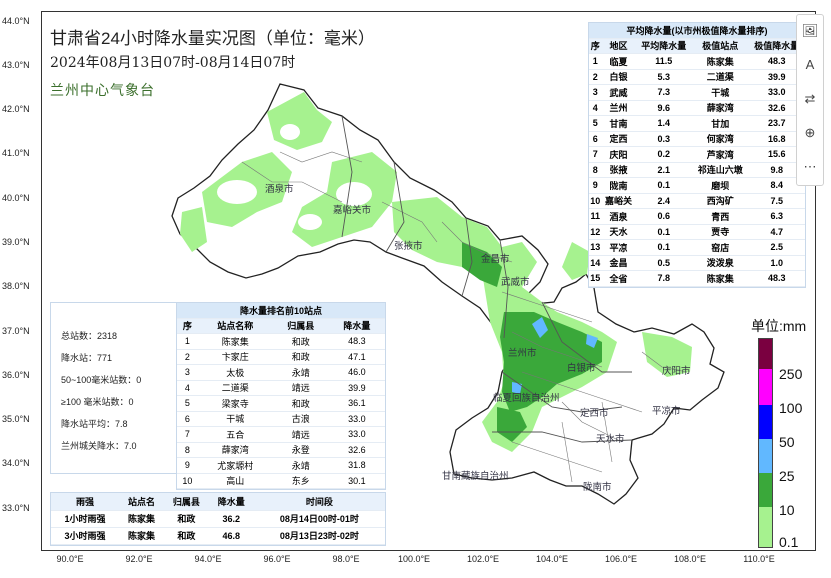 The image size is (831, 578). Describe the element at coordinates (776, 263) in the screenshot. I see `table-cell: 1.0` at that location.